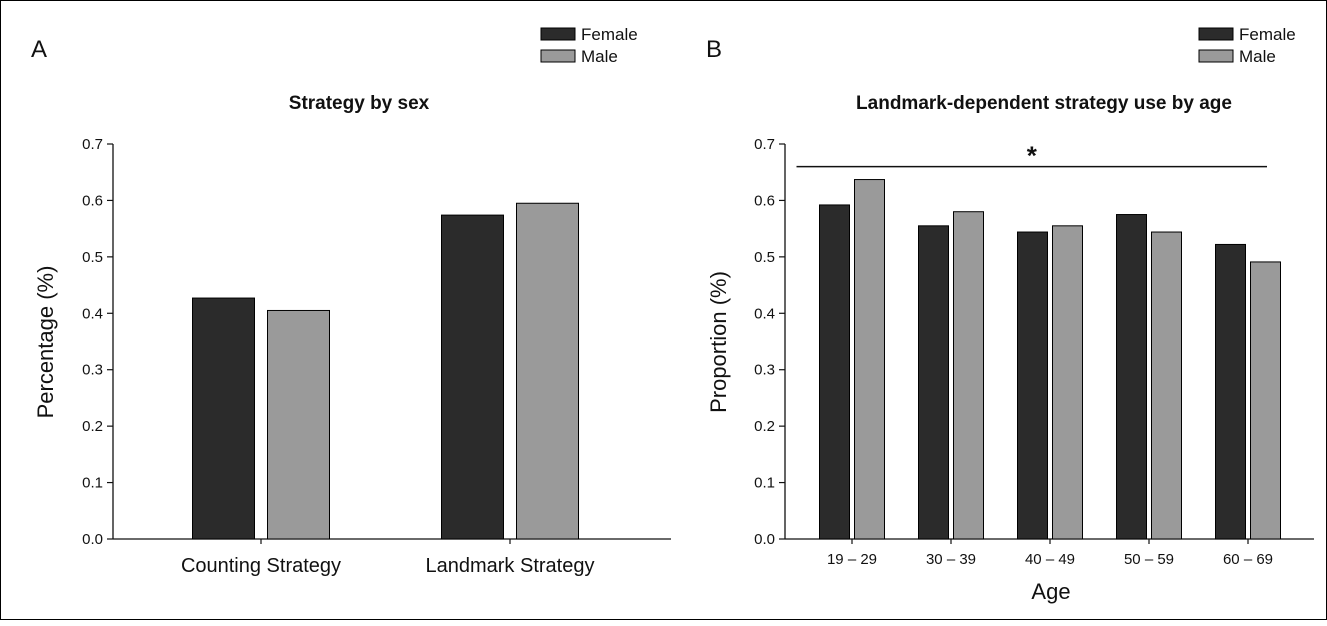 This screenshot has width=1327, height=626. I want to click on x-tick-label: Landmark Strategy, so click(510, 566).